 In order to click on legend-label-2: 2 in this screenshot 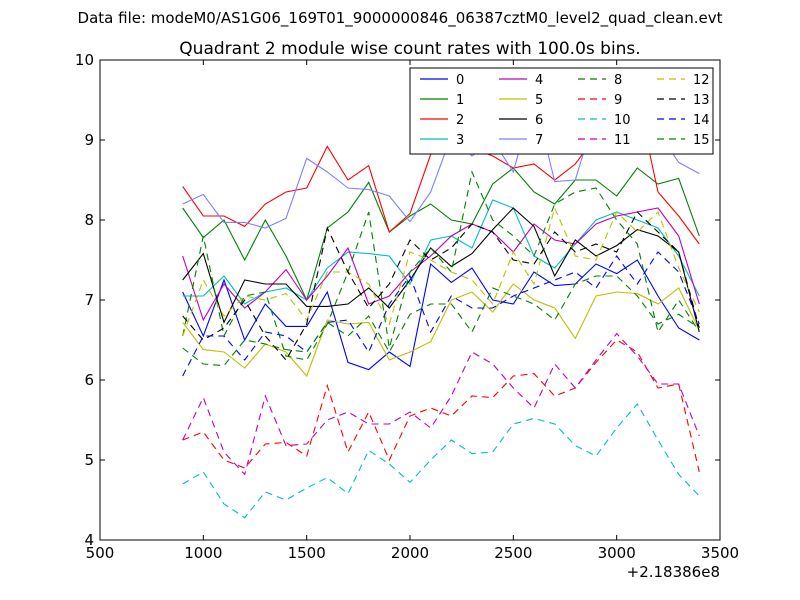, I will do `click(460, 120)`.